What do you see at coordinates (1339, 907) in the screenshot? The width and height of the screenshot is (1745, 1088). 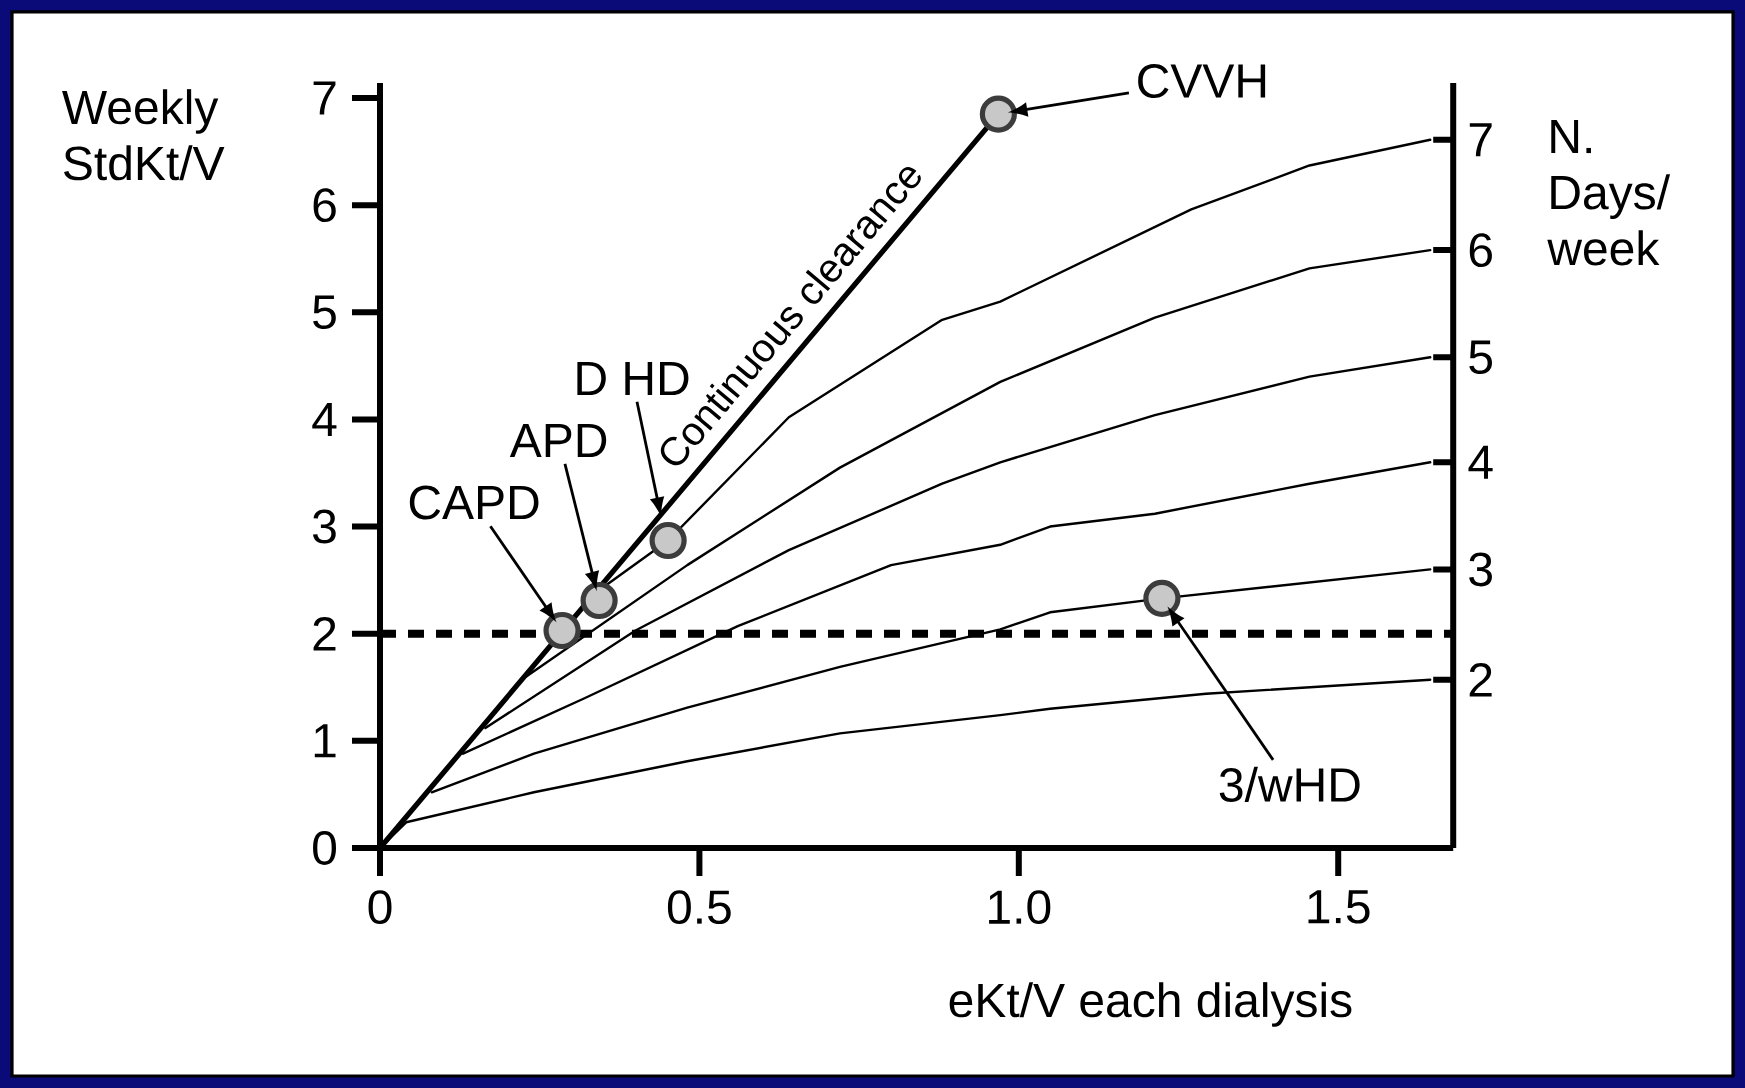 I see `x-tick-label: 1.5` at bounding box center [1339, 907].